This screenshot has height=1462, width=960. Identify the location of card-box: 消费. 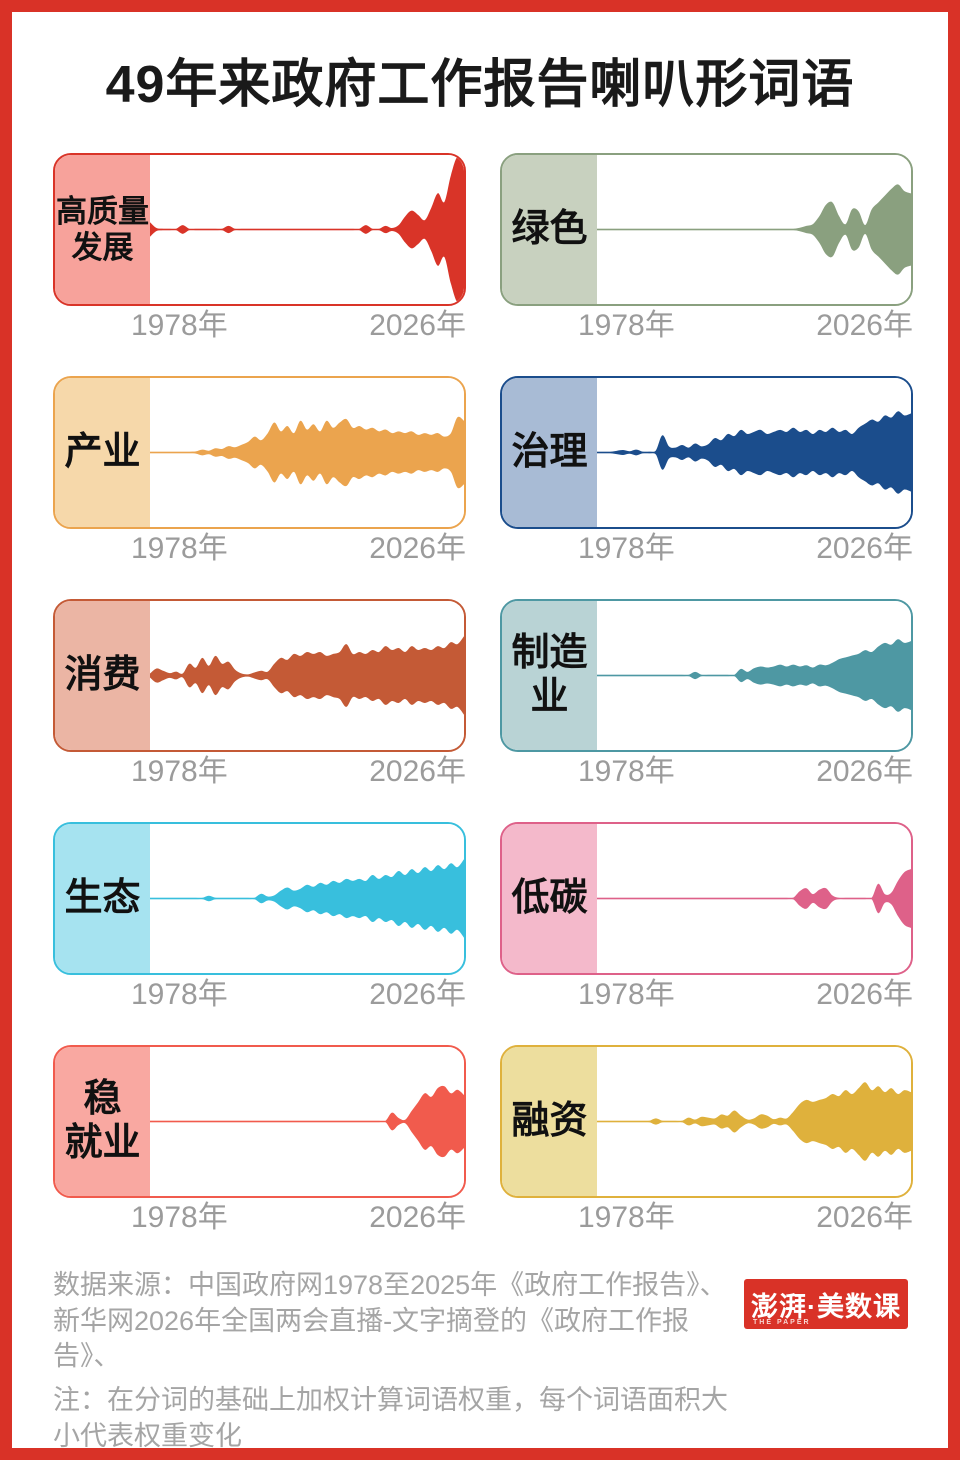
(259, 675).